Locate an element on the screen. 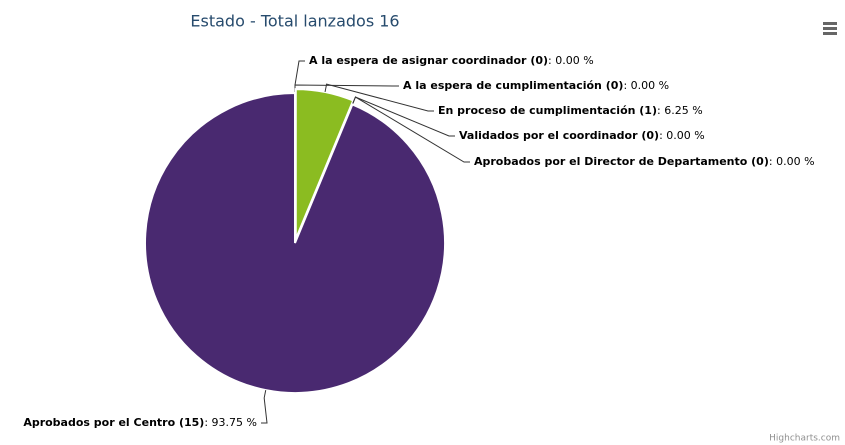 This screenshot has width=845, height=445. menu-button is located at coordinates (829, 27).